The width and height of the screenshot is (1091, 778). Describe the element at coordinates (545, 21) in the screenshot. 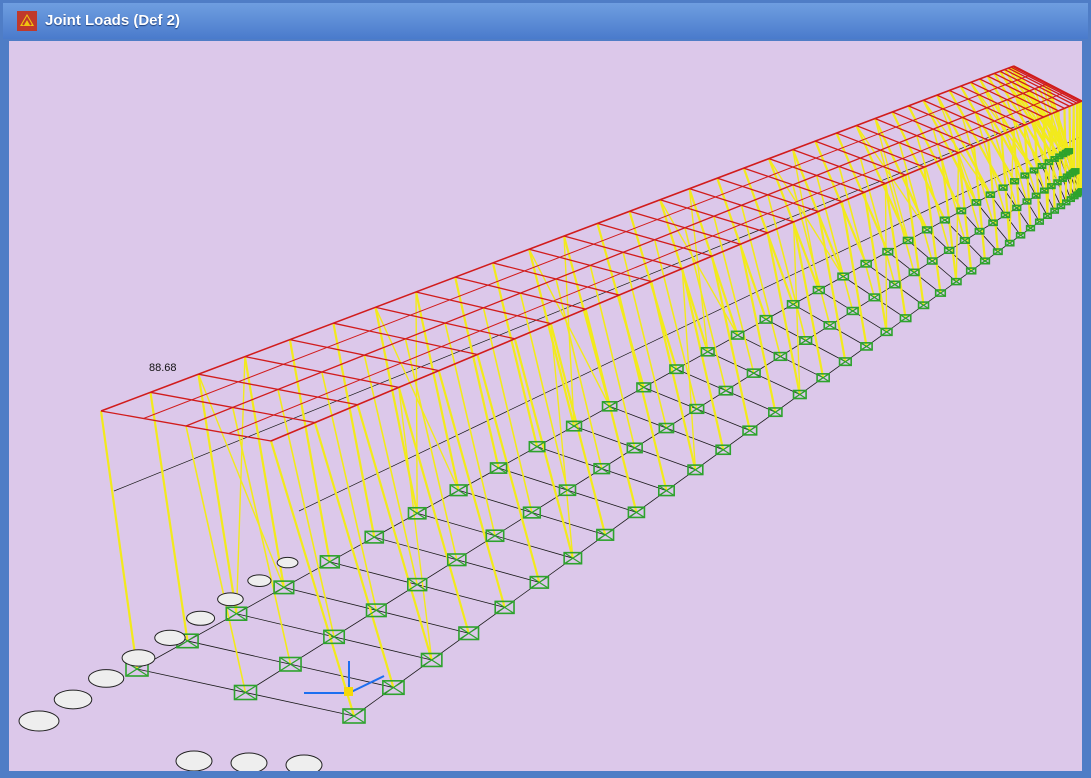

I see `title-bar: Joint Loads (Def 2)` at that location.